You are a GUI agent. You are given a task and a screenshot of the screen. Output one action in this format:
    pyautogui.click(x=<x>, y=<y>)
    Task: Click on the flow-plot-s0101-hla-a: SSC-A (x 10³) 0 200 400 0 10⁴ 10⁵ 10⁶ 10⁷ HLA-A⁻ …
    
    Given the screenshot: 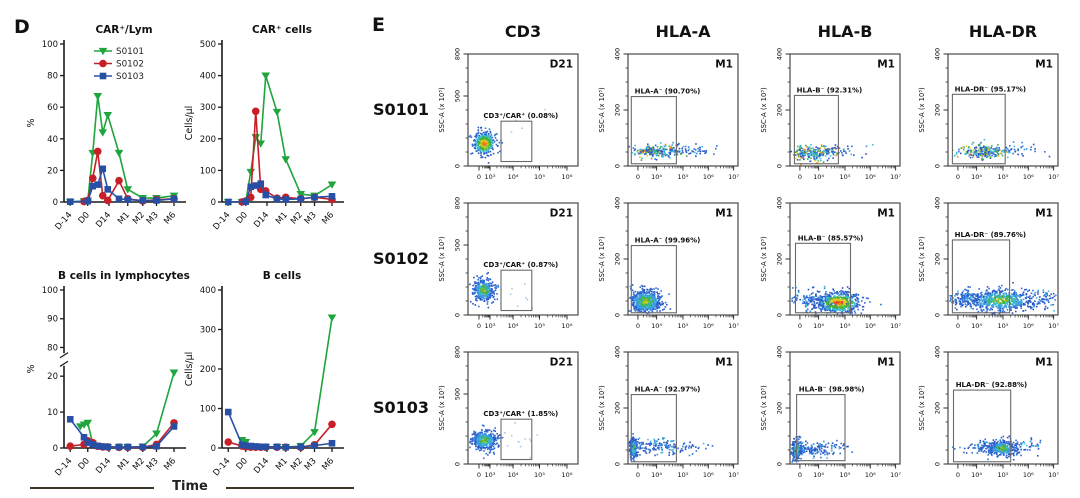 What is the action you would take?
    pyautogui.click(x=668, y=114)
    